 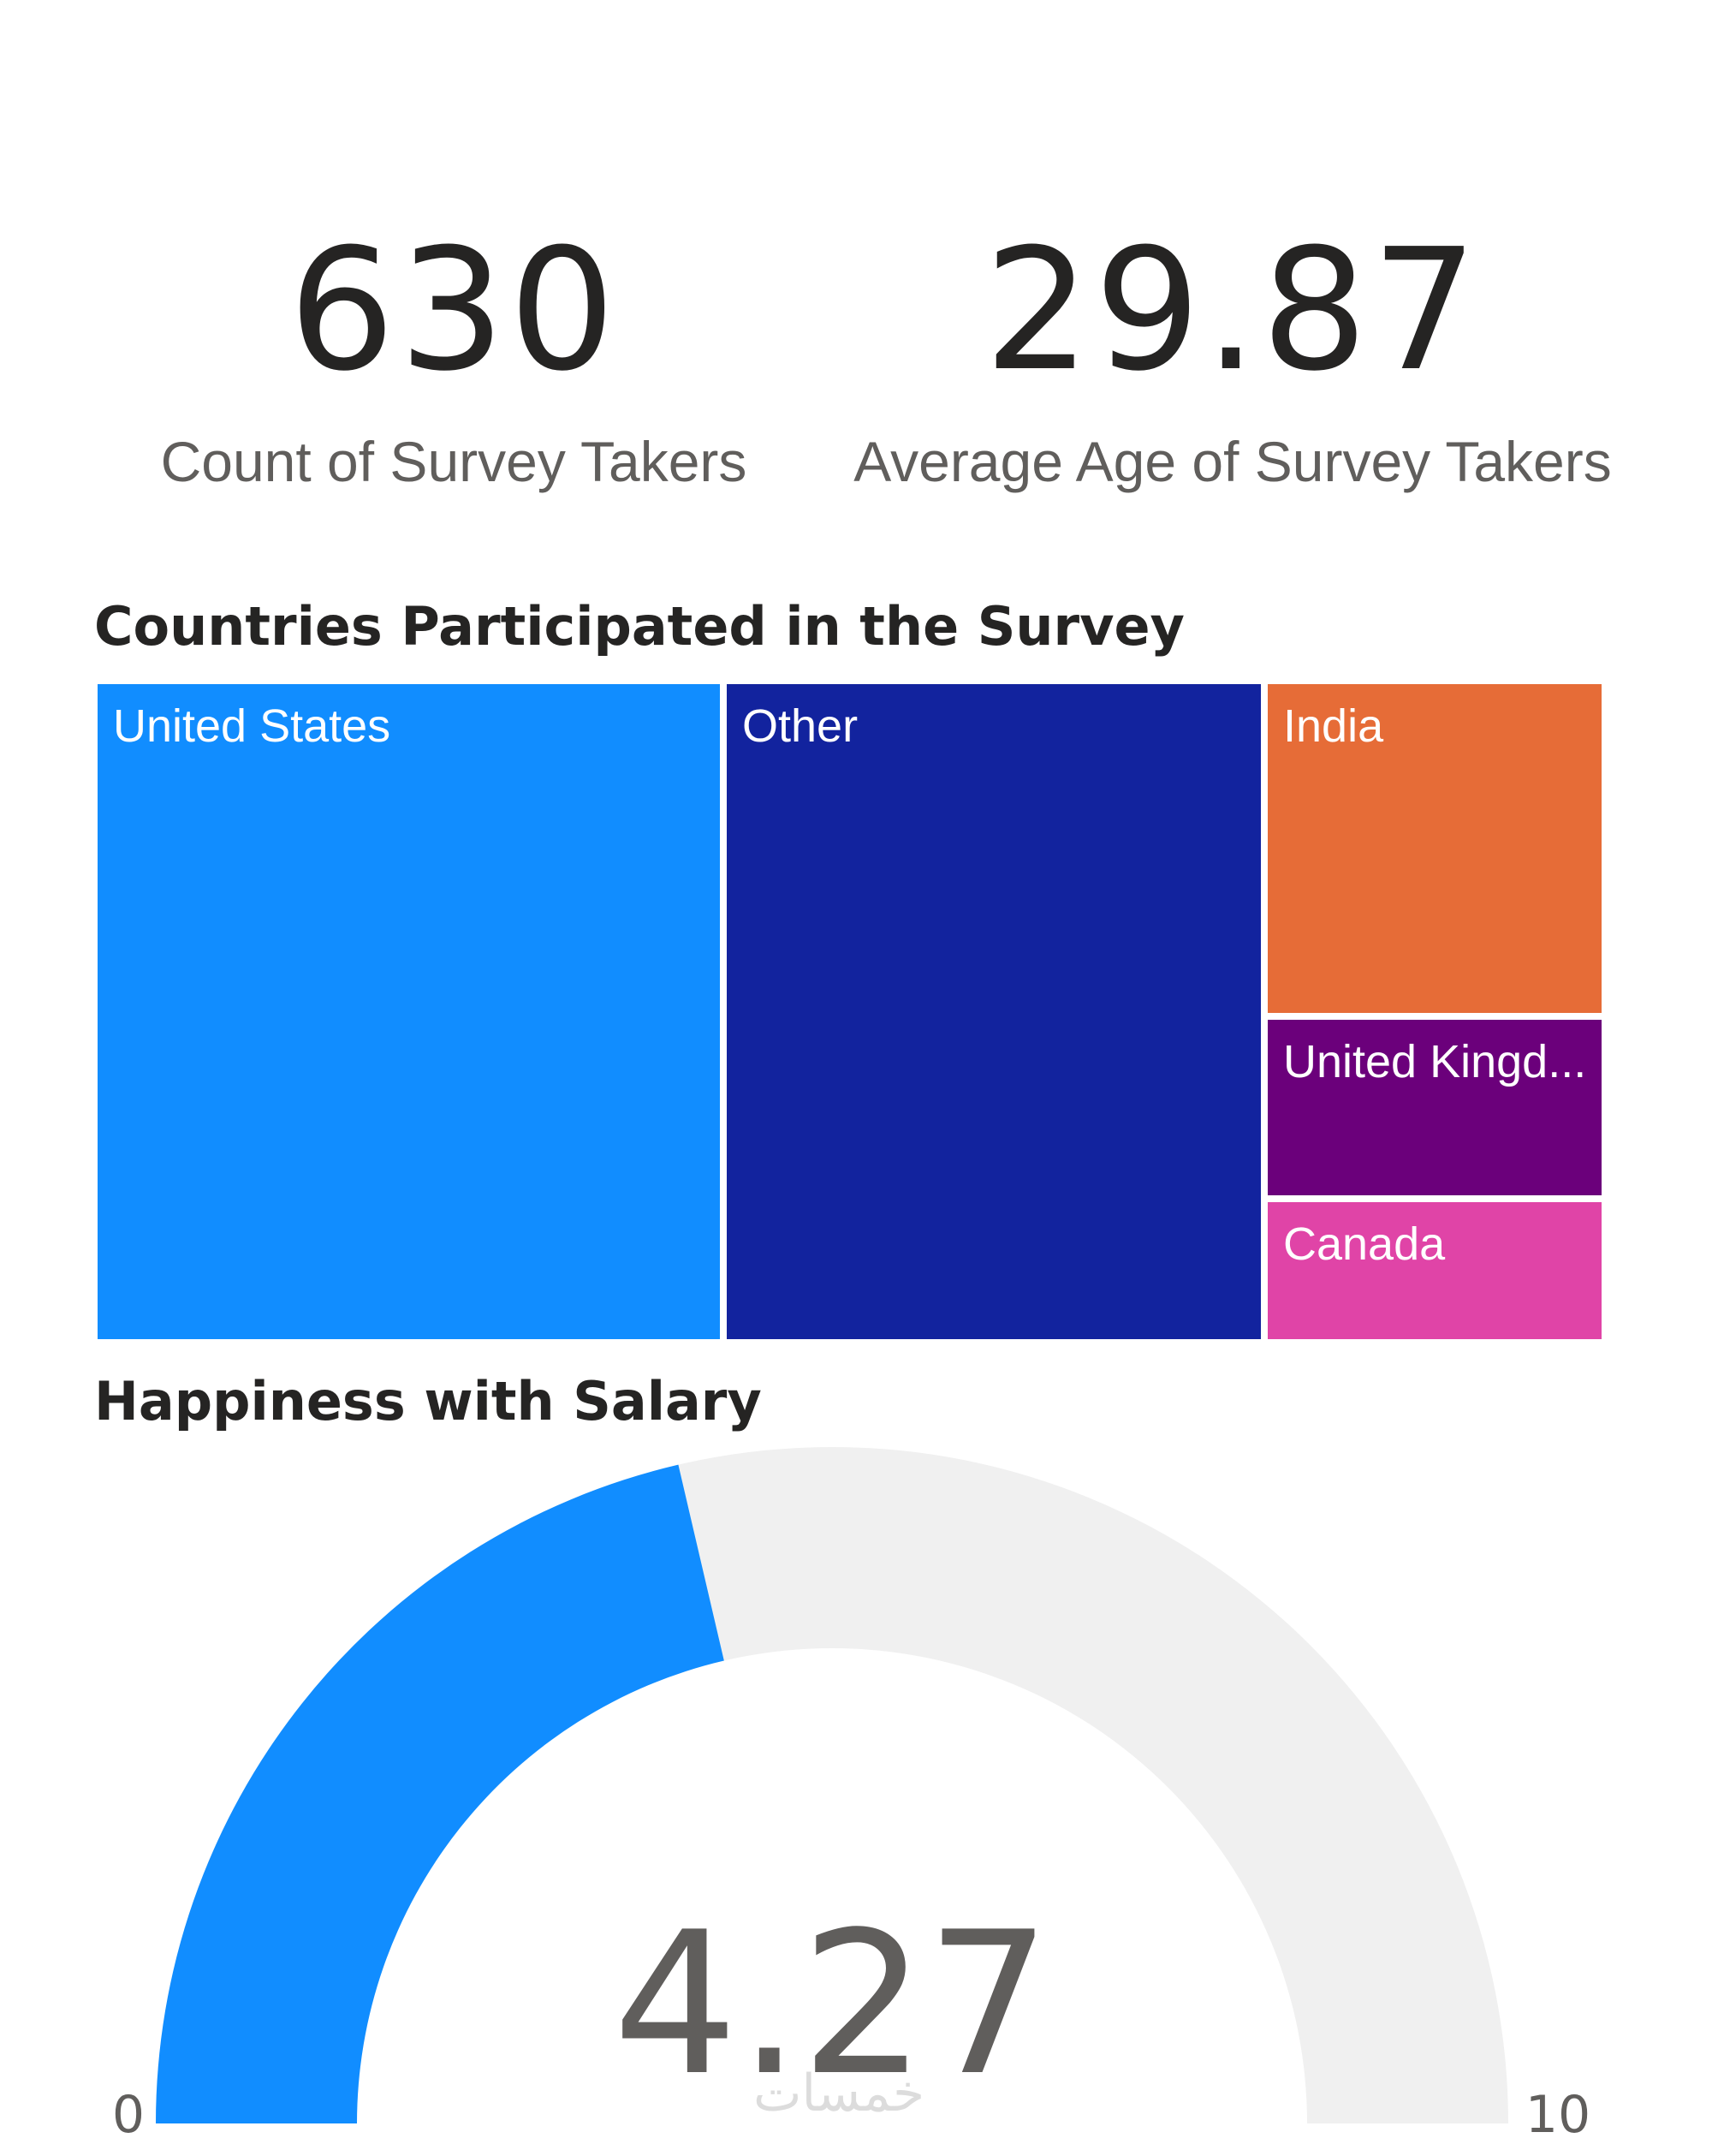 What do you see at coordinates (1557, 2115) in the screenshot?
I see `gauge-max-label: 10` at bounding box center [1557, 2115].